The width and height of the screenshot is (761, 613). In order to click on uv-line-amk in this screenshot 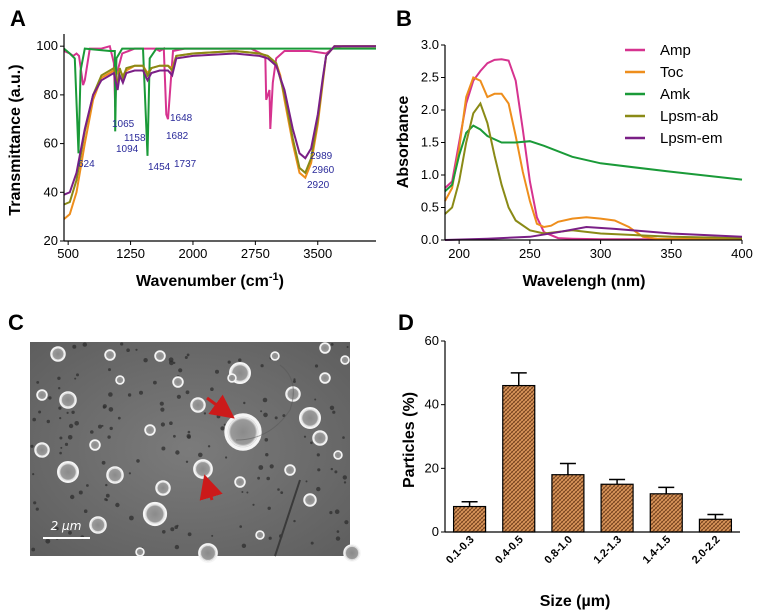, I will do `click(593, 158)`.